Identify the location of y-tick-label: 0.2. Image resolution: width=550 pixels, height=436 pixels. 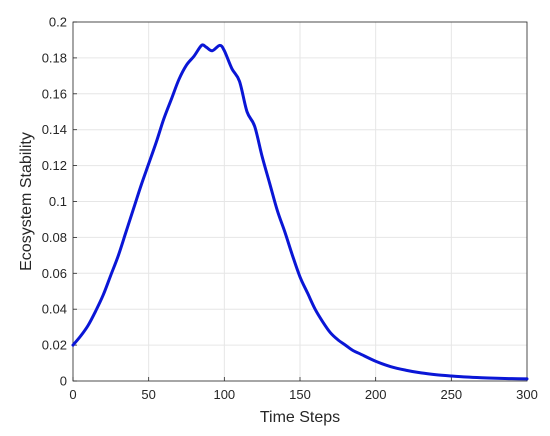
(58, 22).